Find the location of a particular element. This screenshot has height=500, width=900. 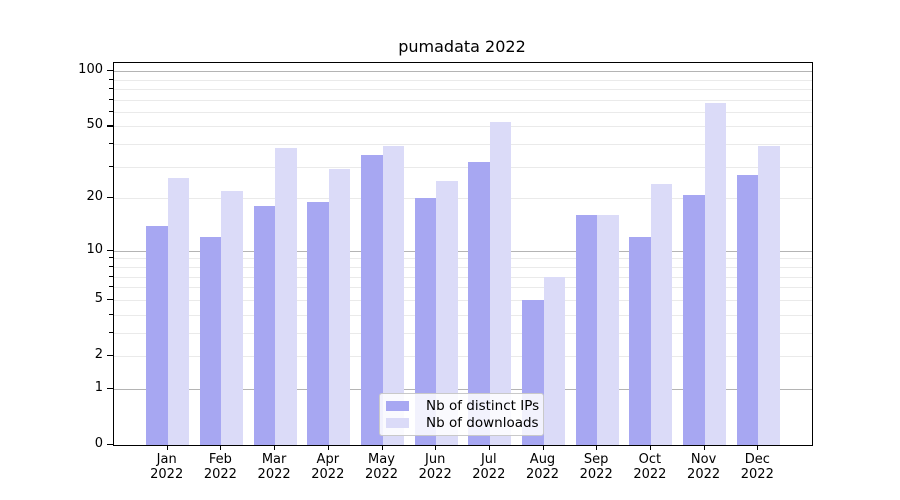

bar-nb-of-distinct-ips-nov is located at coordinates (694, 319).